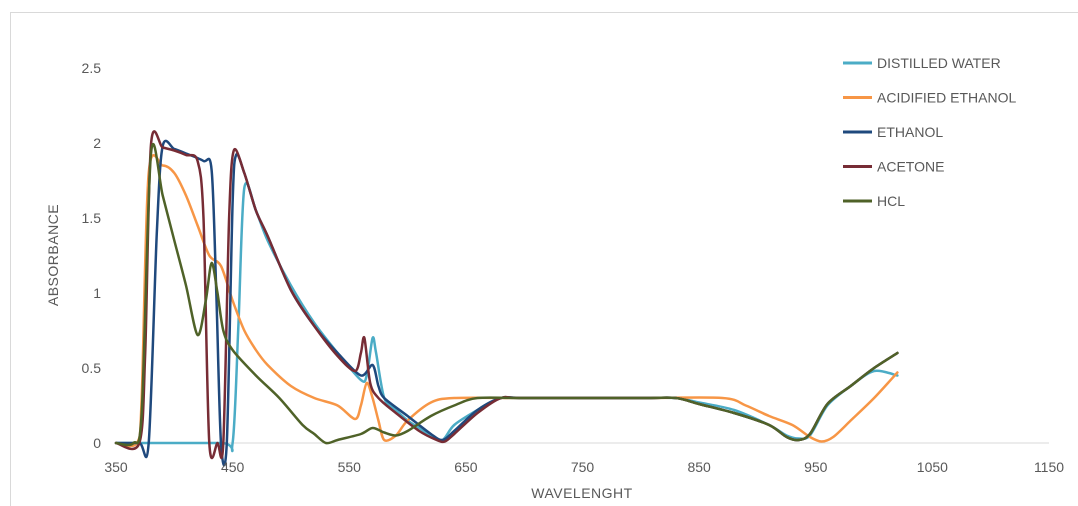 Image resolution: width=1078 pixels, height=506 pixels. Describe the element at coordinates (1049, 467) in the screenshot. I see `x-tick-label: 1150` at that location.